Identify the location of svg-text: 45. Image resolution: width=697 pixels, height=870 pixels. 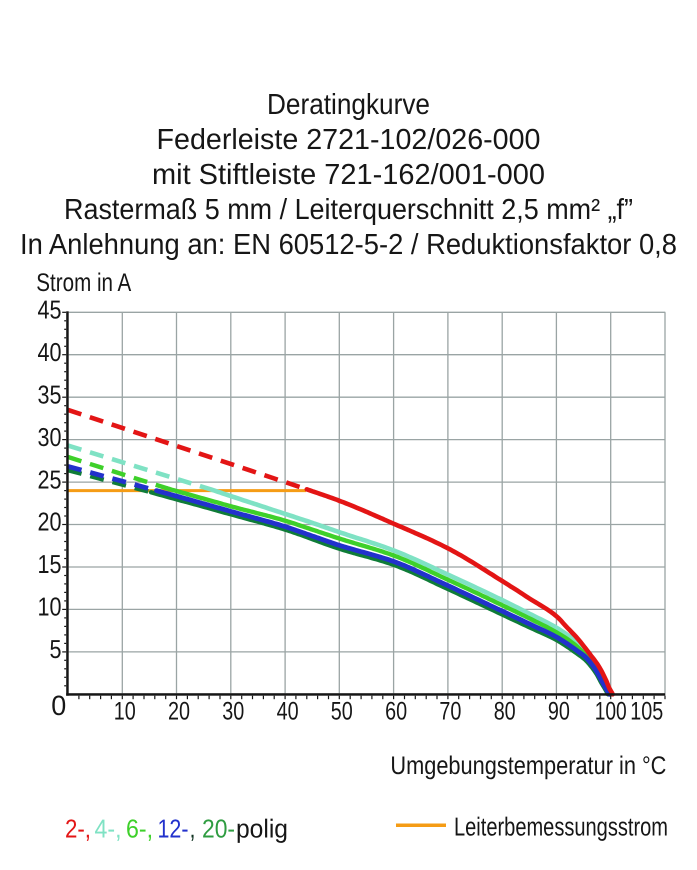
(50, 310).